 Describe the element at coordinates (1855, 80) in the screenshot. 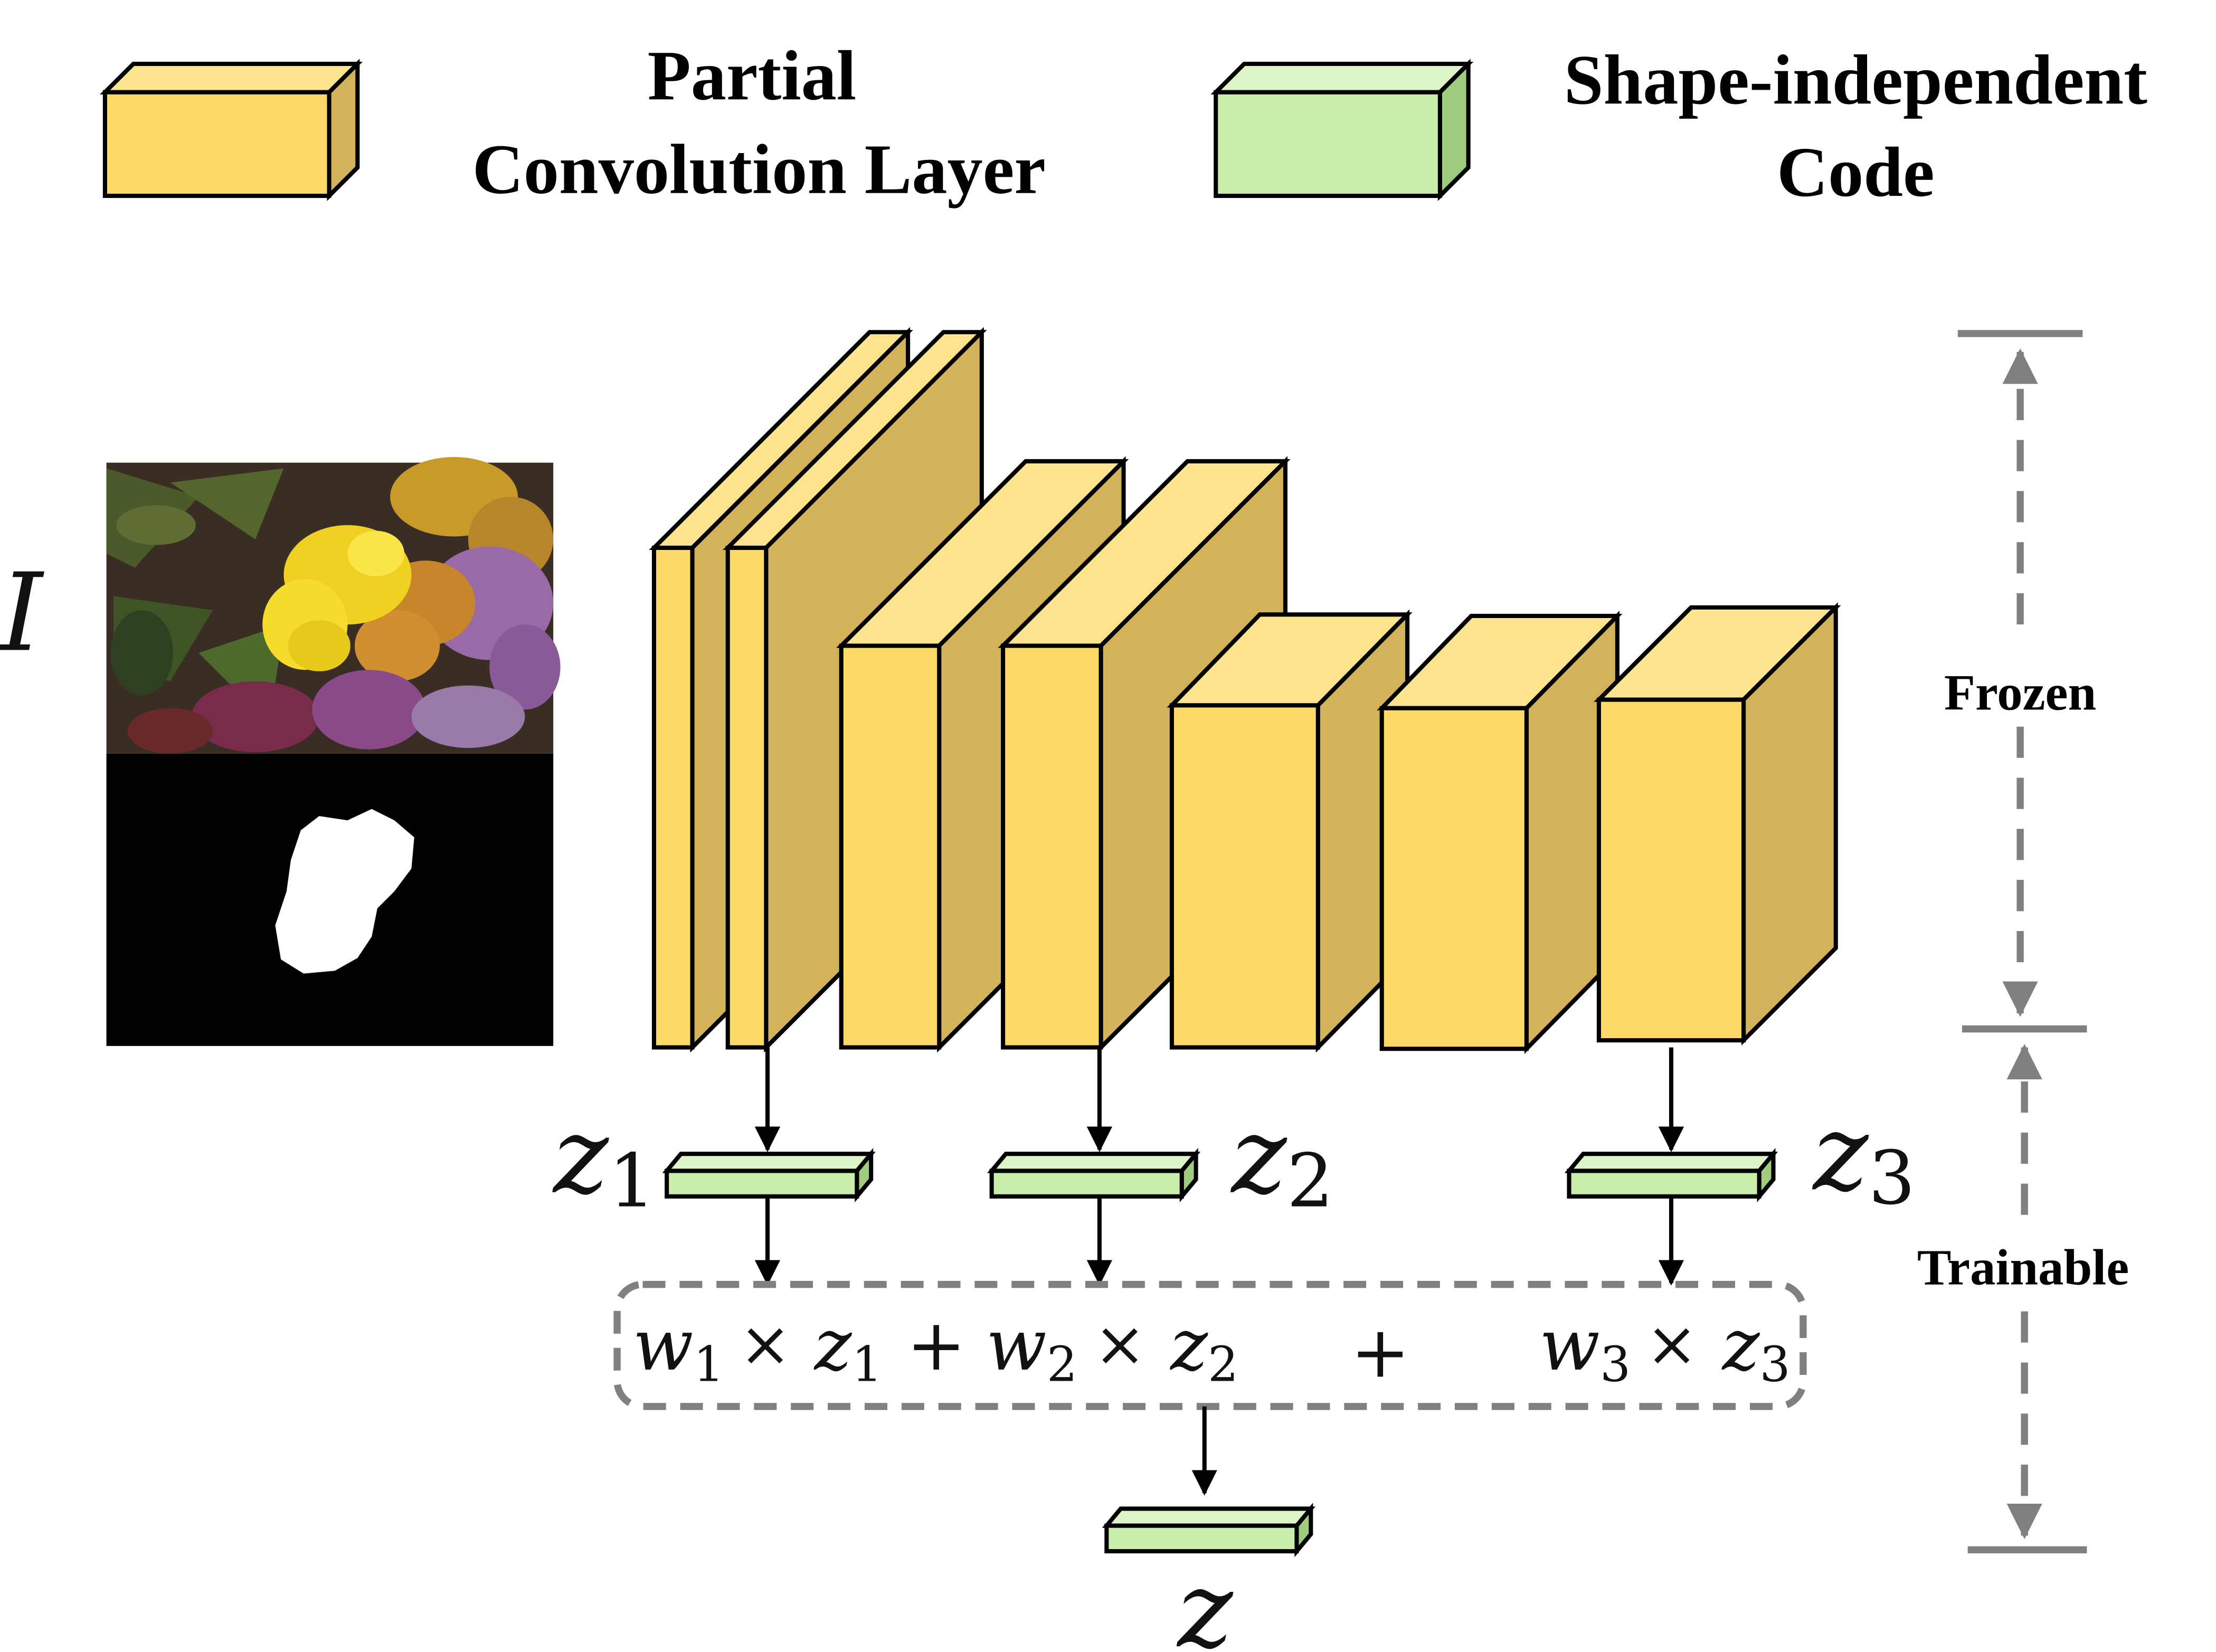

I see `legend-code-label-line1: Shape-independent` at that location.